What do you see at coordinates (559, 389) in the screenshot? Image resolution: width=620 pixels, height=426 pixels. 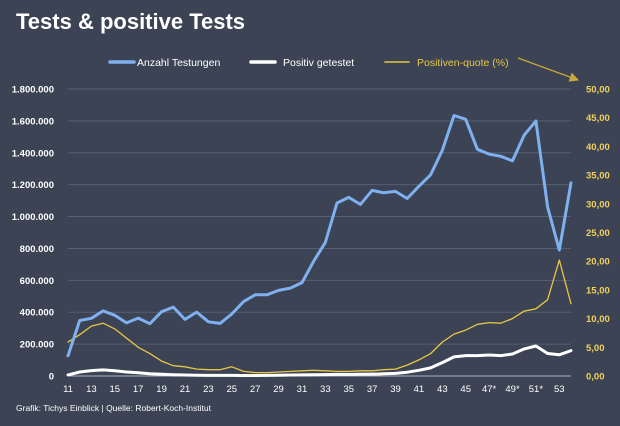 I see `x-tick-label: 53` at bounding box center [559, 389].